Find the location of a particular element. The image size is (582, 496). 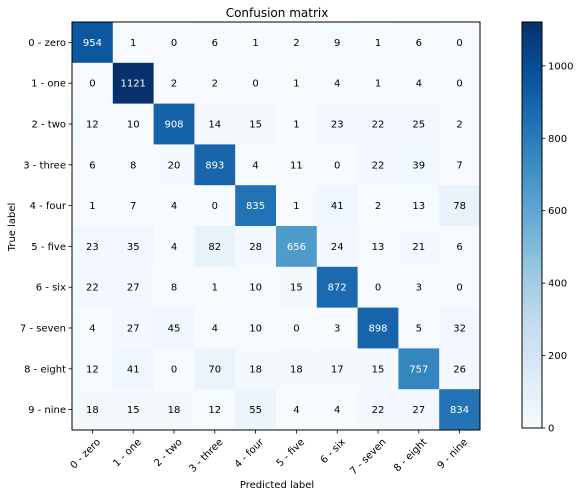

cell-value-label: 8 is located at coordinates (174, 288).